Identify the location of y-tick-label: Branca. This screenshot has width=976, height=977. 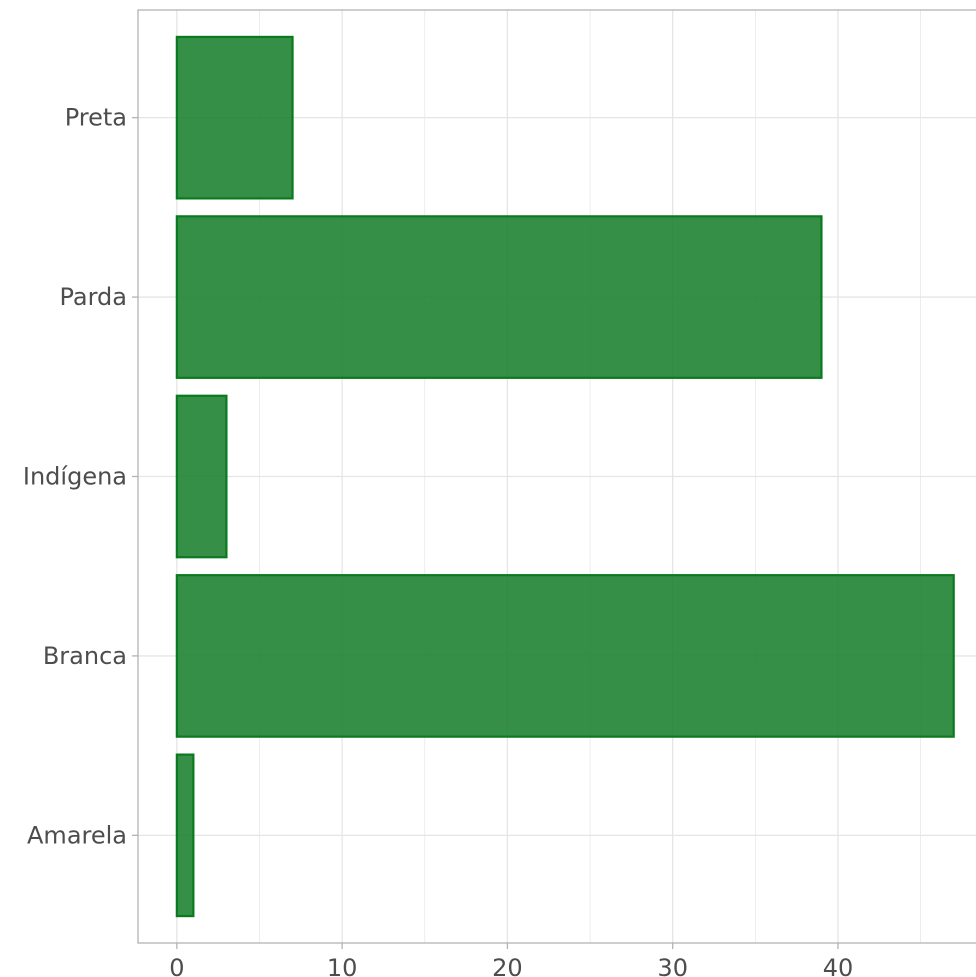
(85, 656).